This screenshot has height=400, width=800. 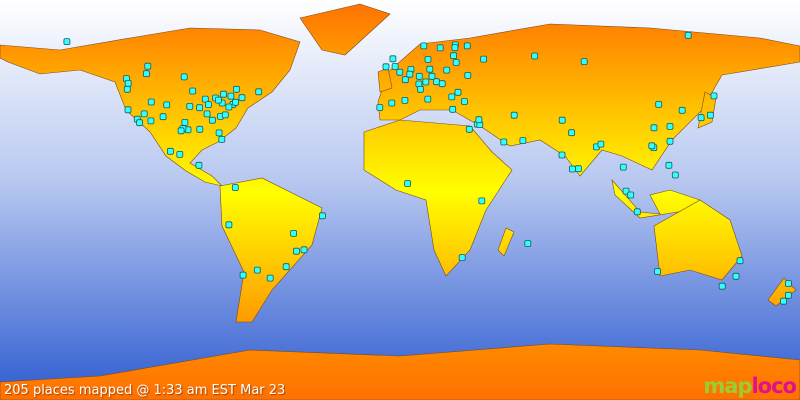 I want to click on maploco-logo: maploco, so click(x=750, y=386).